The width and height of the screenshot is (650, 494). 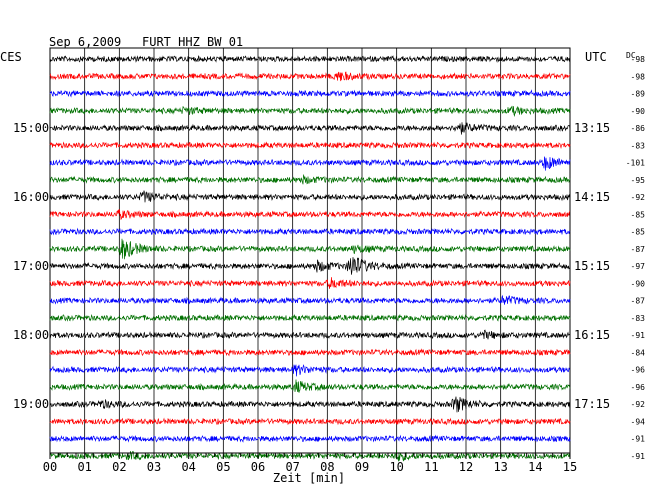 I want to click on x-tick-label: 15, so click(x=570, y=467).